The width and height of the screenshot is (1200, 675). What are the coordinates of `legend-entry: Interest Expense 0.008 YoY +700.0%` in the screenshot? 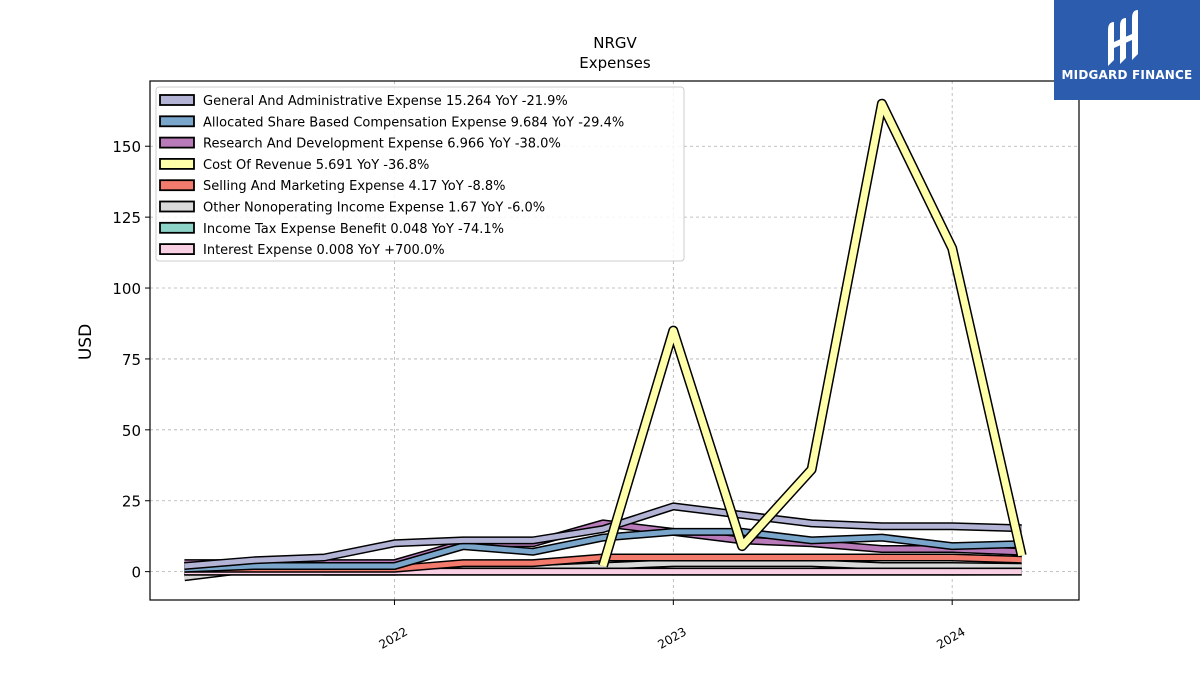 It's located at (324, 250).